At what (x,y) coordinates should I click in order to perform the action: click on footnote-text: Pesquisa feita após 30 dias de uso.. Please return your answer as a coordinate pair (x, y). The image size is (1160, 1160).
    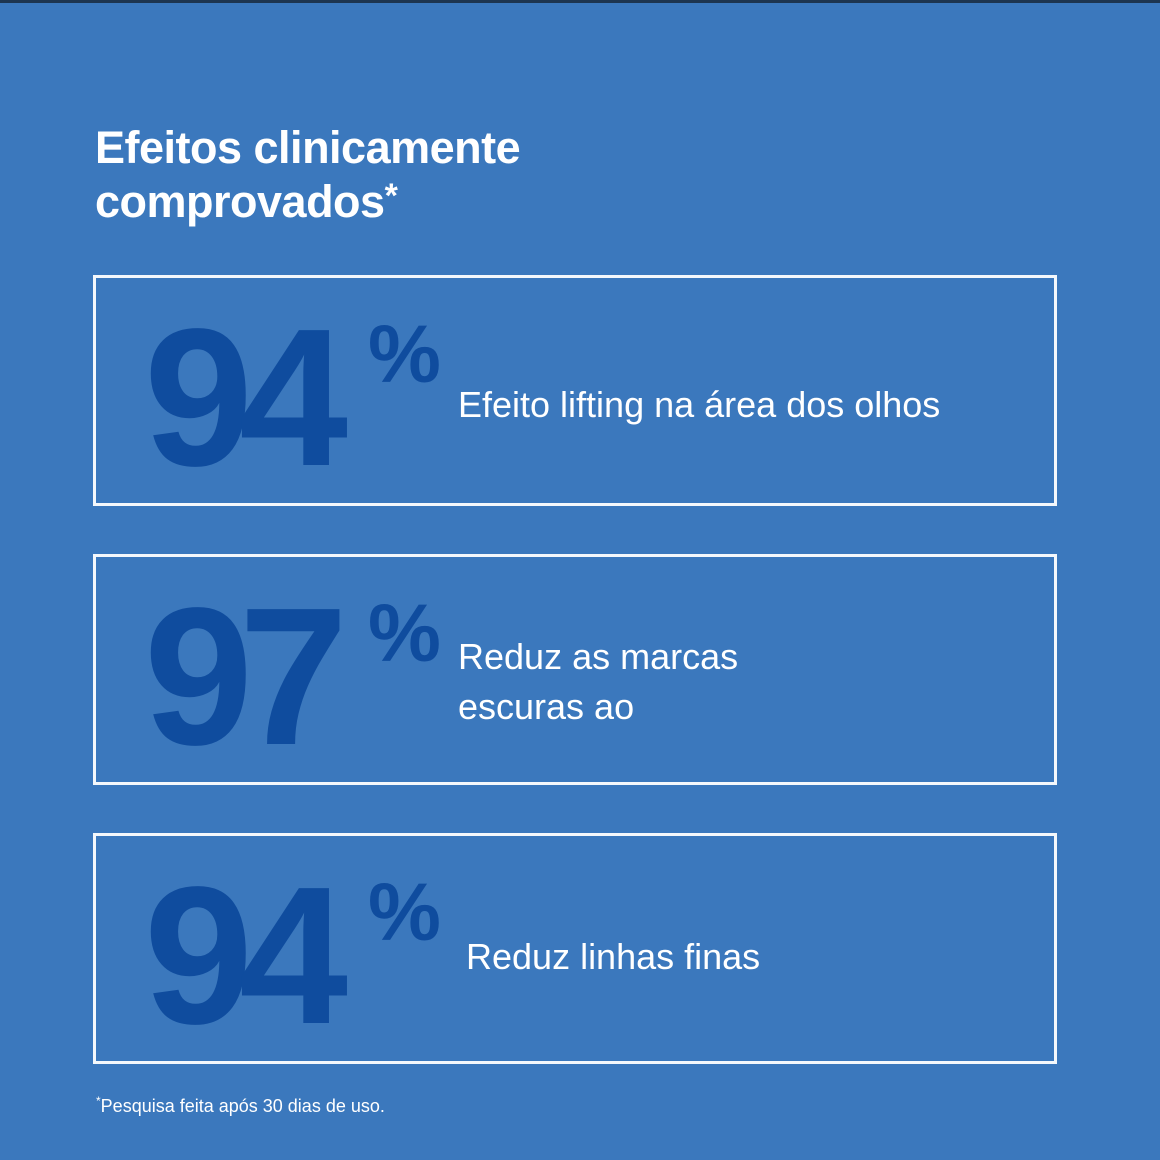
    Looking at the image, I should click on (242, 1106).